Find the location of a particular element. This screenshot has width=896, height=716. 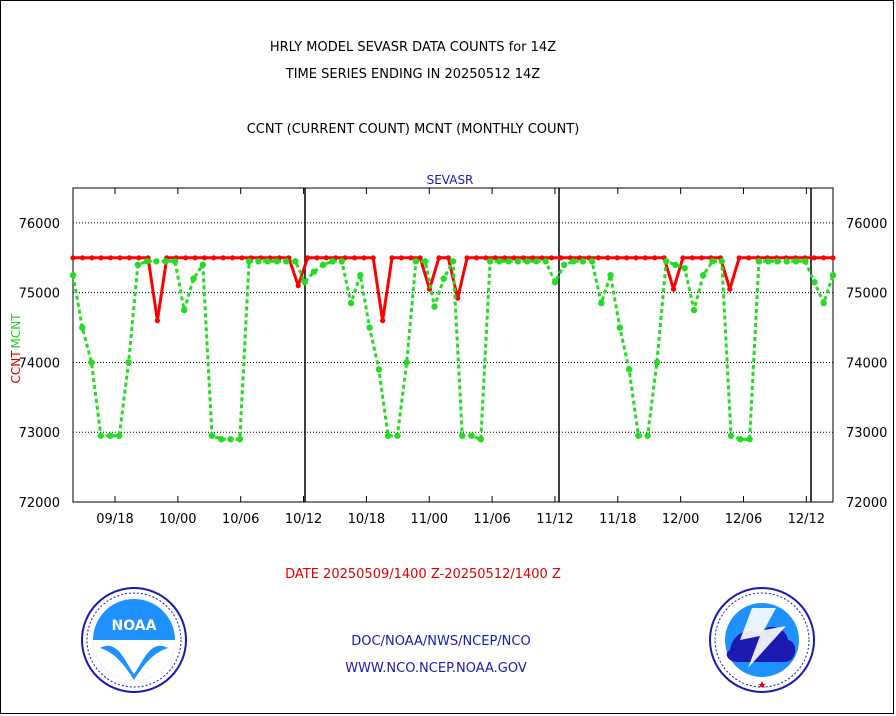

y-tick-right-72000: 72000 is located at coordinates (866, 503).